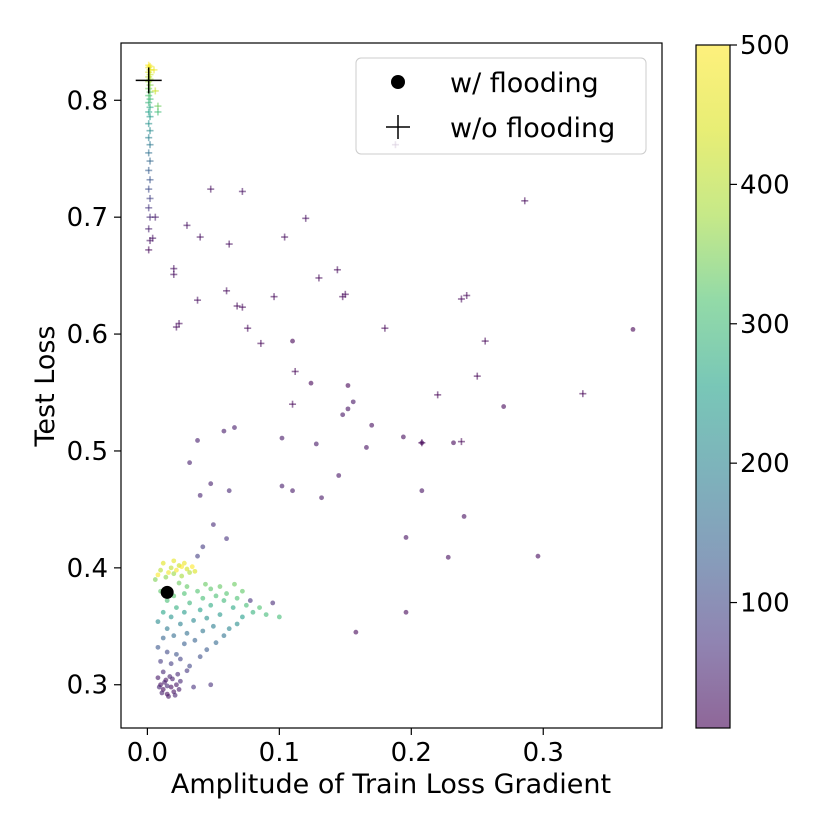 Image resolution: width=830 pixels, height=830 pixels. I want to click on x-tick-label: 0.2, so click(411, 753).